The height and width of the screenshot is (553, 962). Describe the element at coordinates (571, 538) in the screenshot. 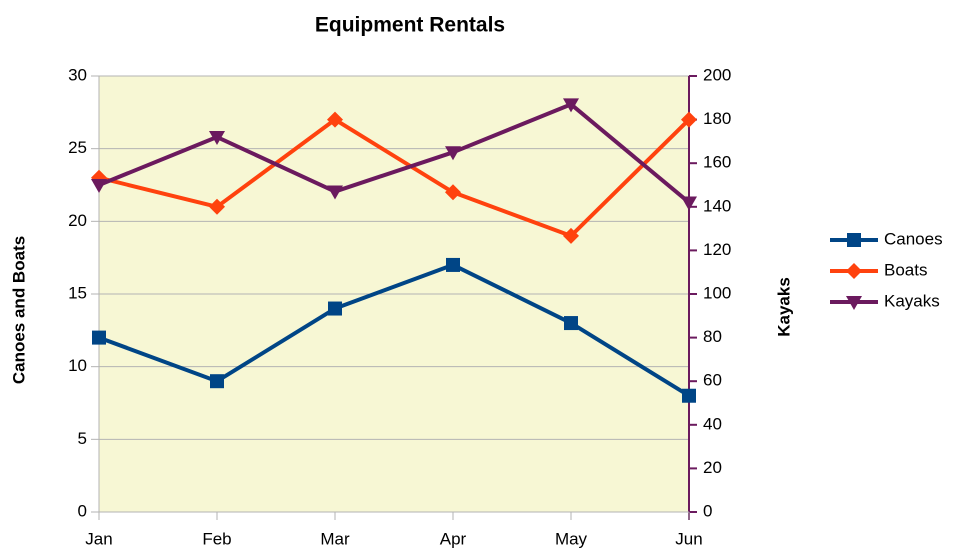

I see `x-tick-label: May` at that location.